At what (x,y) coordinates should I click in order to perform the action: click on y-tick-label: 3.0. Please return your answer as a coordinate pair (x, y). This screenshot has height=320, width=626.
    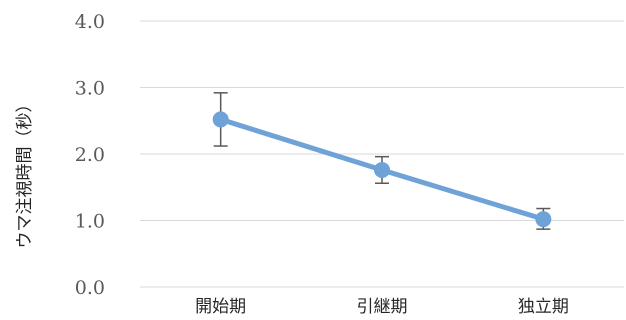
    Looking at the image, I should click on (90, 89).